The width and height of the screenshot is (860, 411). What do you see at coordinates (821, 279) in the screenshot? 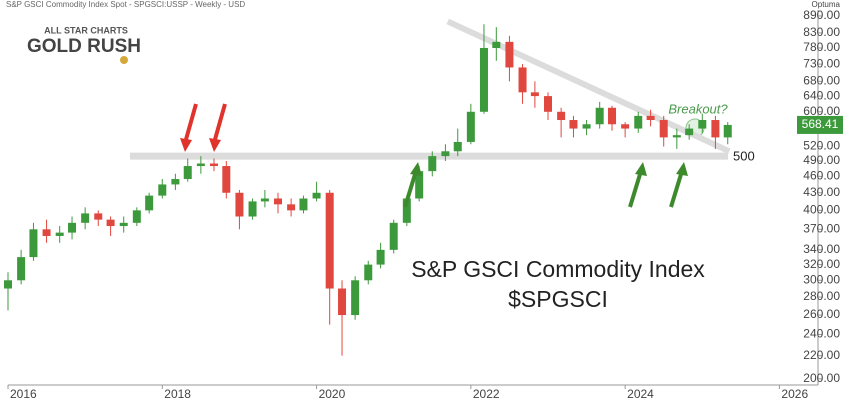
I see `y-tick-label: 300.00` at bounding box center [821, 279].